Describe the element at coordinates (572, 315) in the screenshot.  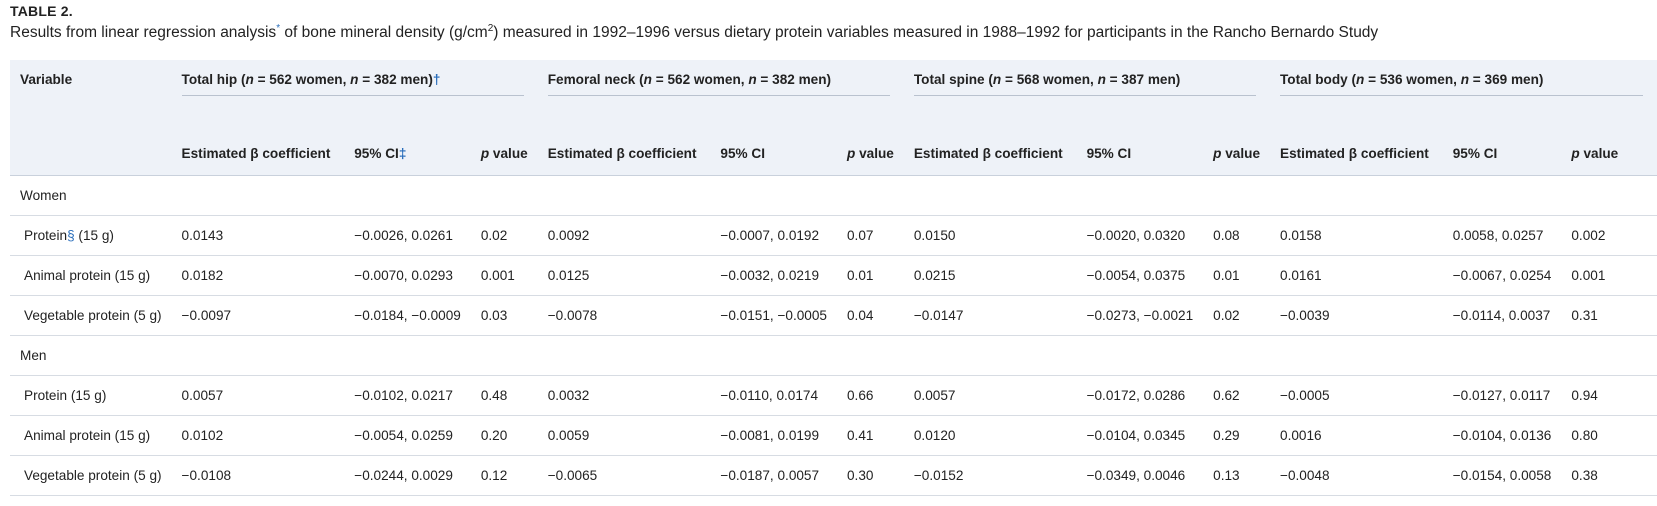
I see `beta-cell: −0.0078` at that location.